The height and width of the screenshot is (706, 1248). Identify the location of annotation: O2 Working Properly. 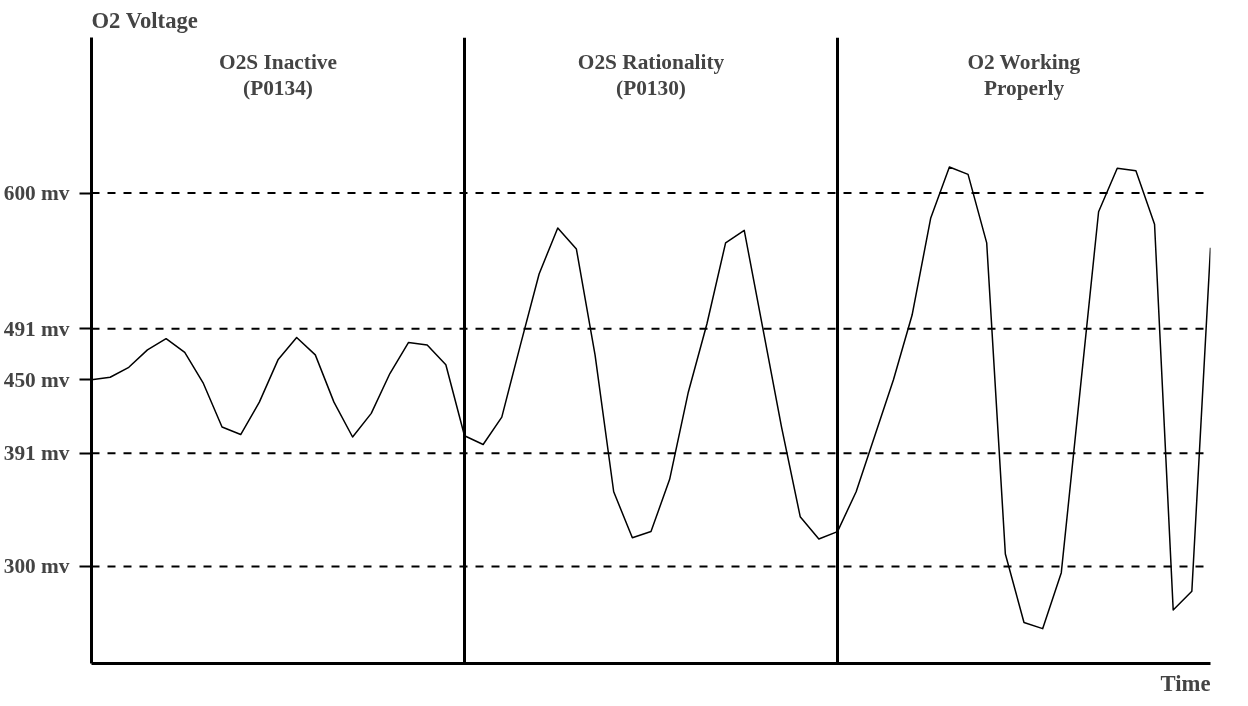
(1024, 75).